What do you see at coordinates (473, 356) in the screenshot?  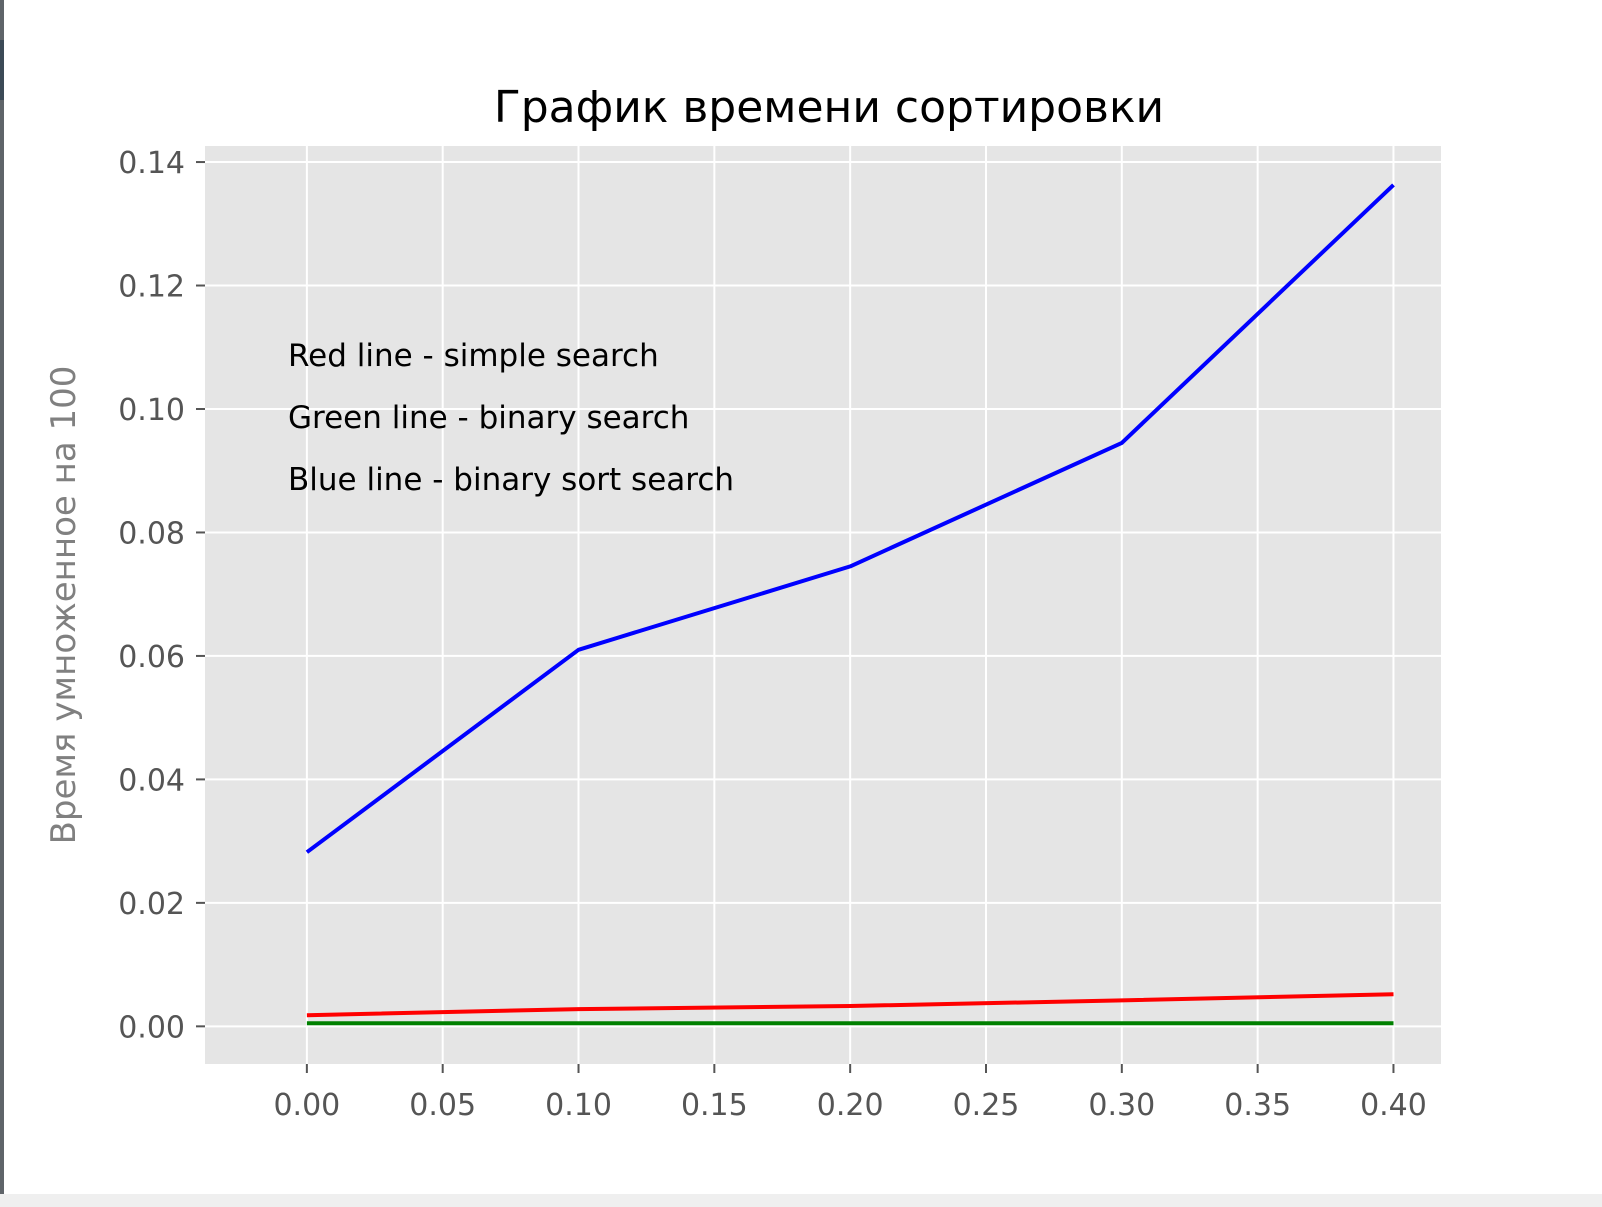 I see `annotation-text: Red line - simple search` at bounding box center [473, 356].